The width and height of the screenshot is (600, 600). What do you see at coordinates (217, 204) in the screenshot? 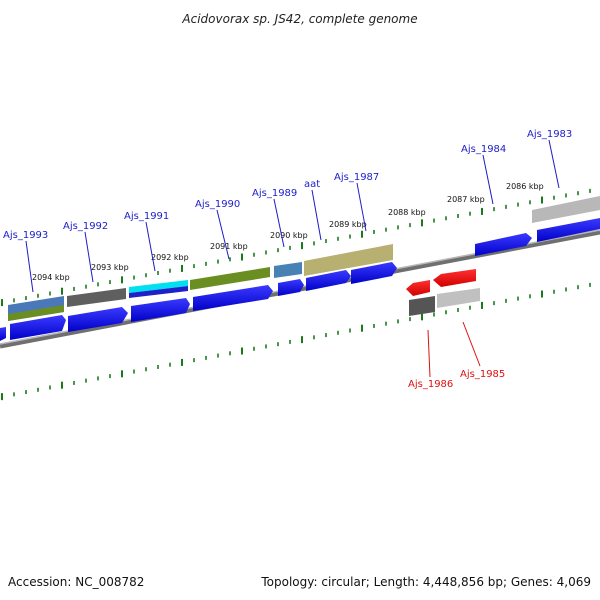
I see `gene-label-ajs-1990: Ajs_1990` at bounding box center [217, 204].